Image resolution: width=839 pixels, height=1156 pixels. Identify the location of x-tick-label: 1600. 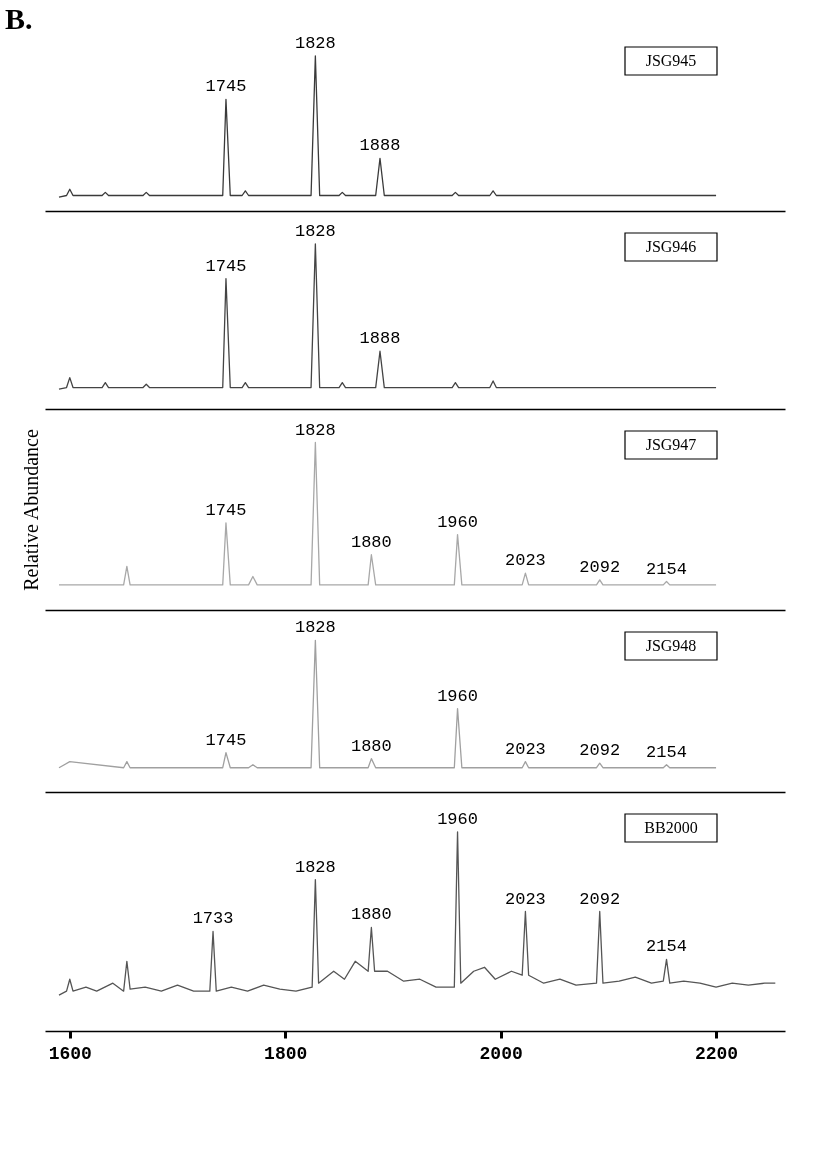
(70, 1053).